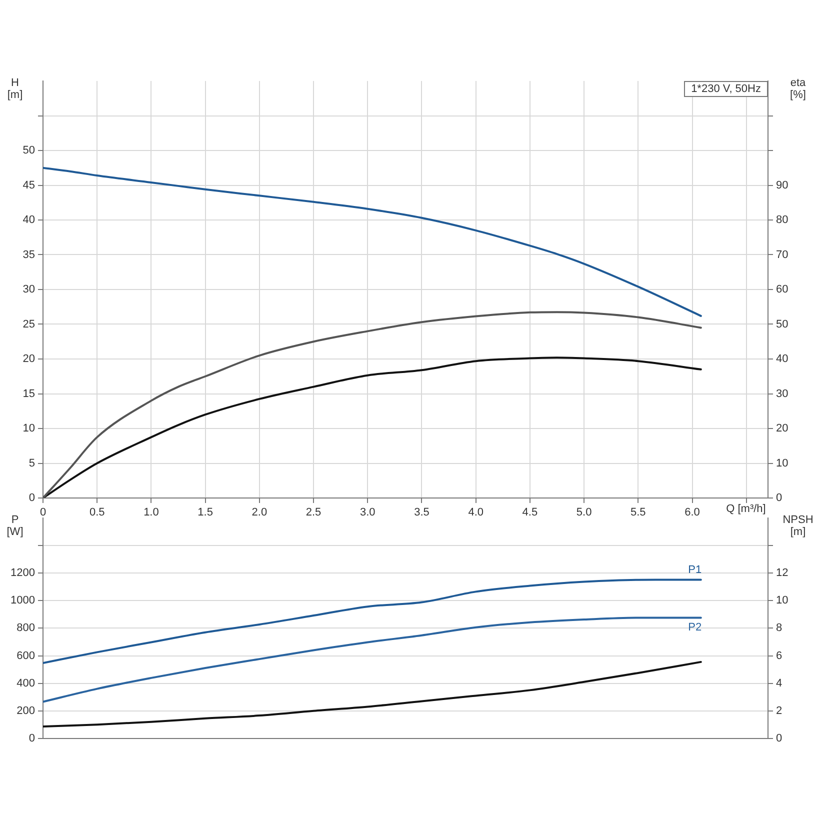  Describe the element at coordinates (31, 463) in the screenshot. I see `y-tick-label: 5` at that location.